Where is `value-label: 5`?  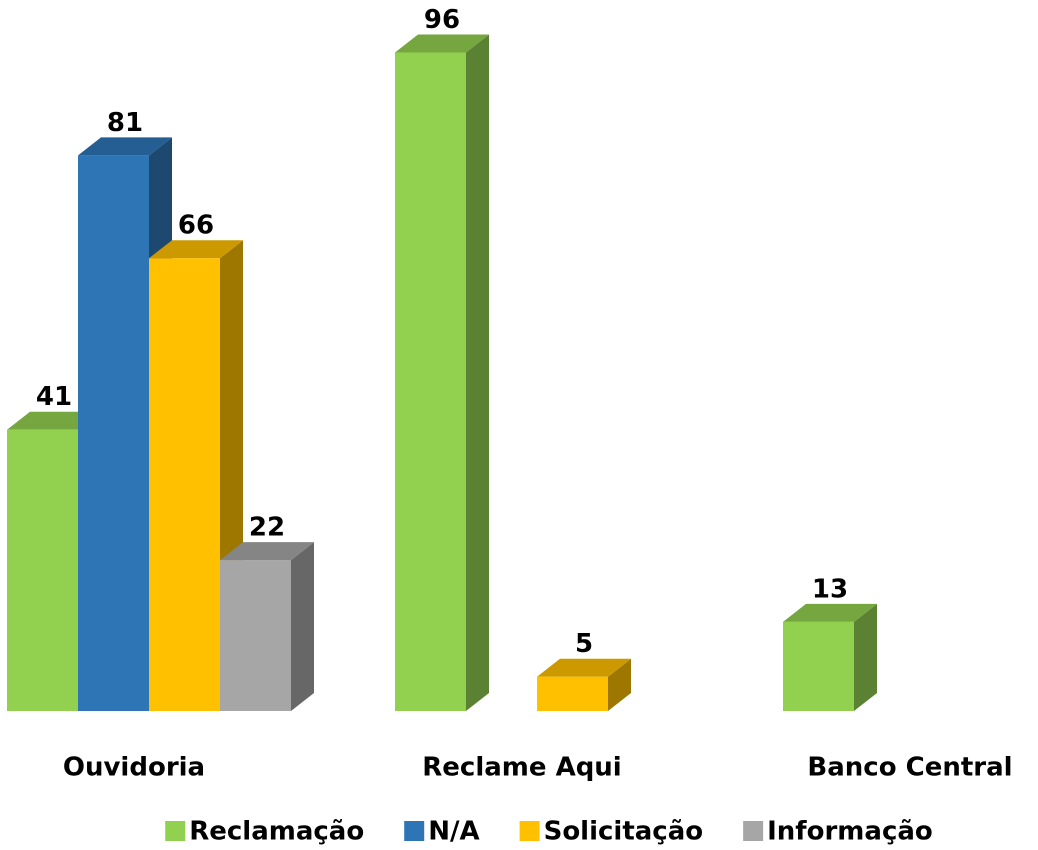 value-label: 5 is located at coordinates (584, 644).